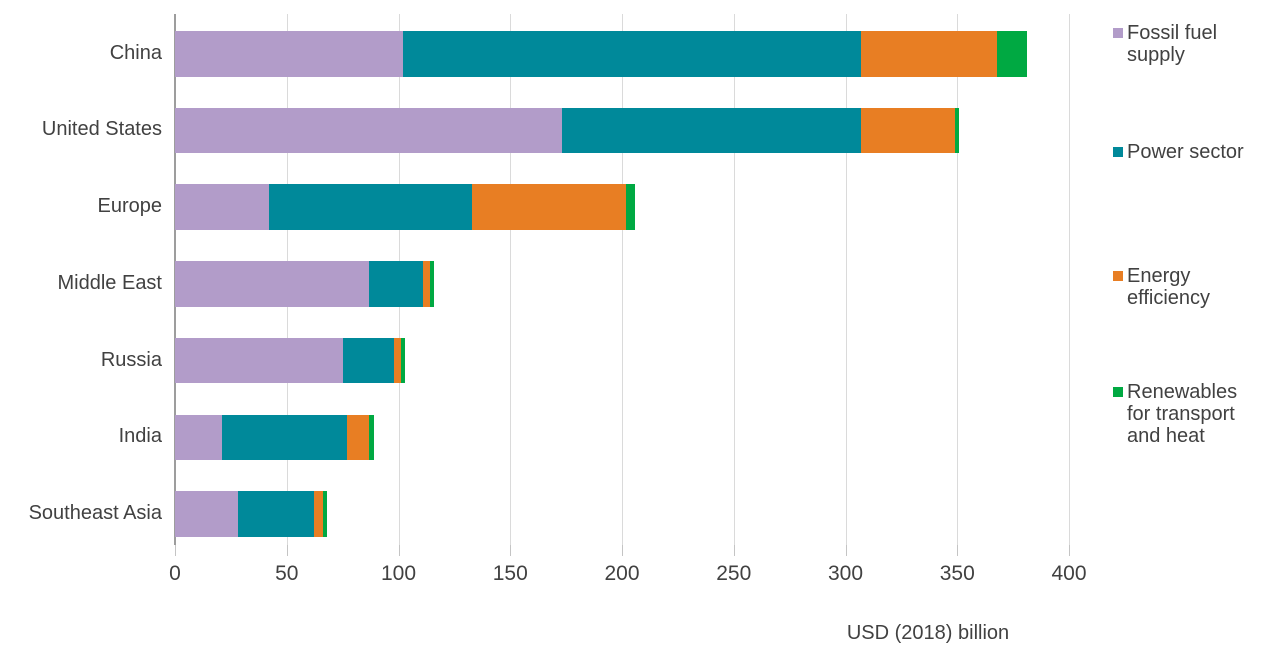 The width and height of the screenshot is (1264, 657). What do you see at coordinates (1118, 152) in the screenshot?
I see `legend-swatch-power` at bounding box center [1118, 152].